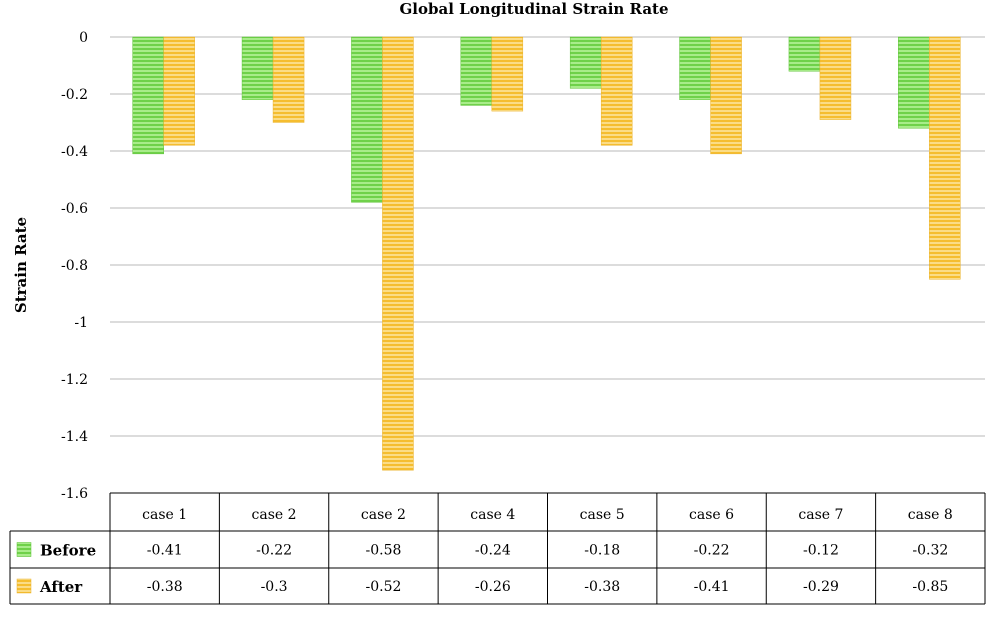  I want to click on table-cell: -0.3, so click(274, 587).